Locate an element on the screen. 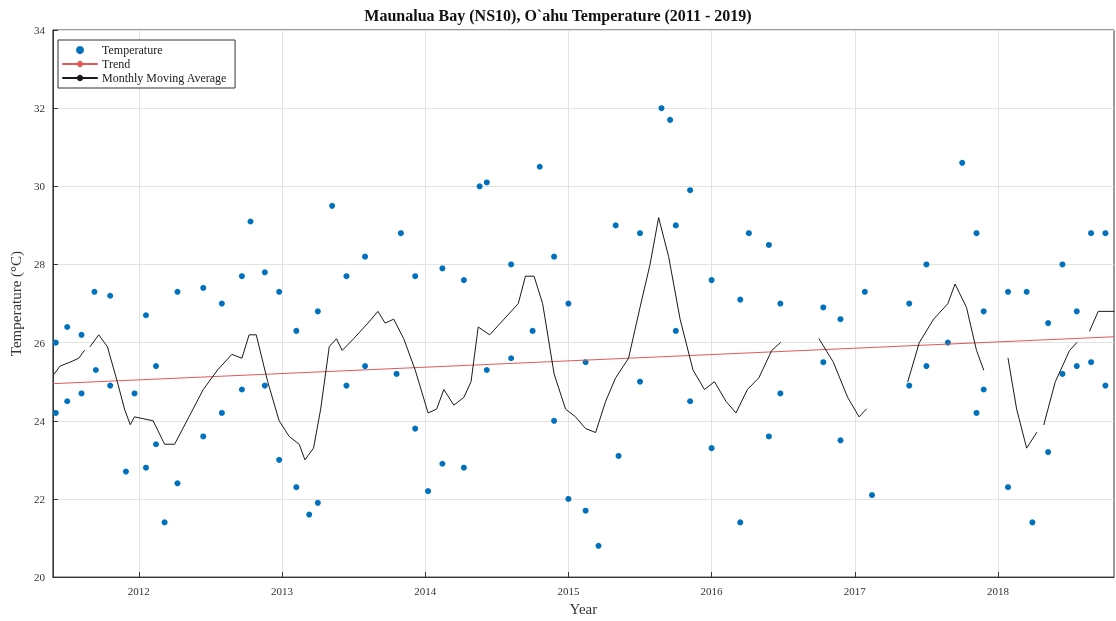 This screenshot has height=621, width=1116. y-tick-label: 28 is located at coordinates (39, 264).